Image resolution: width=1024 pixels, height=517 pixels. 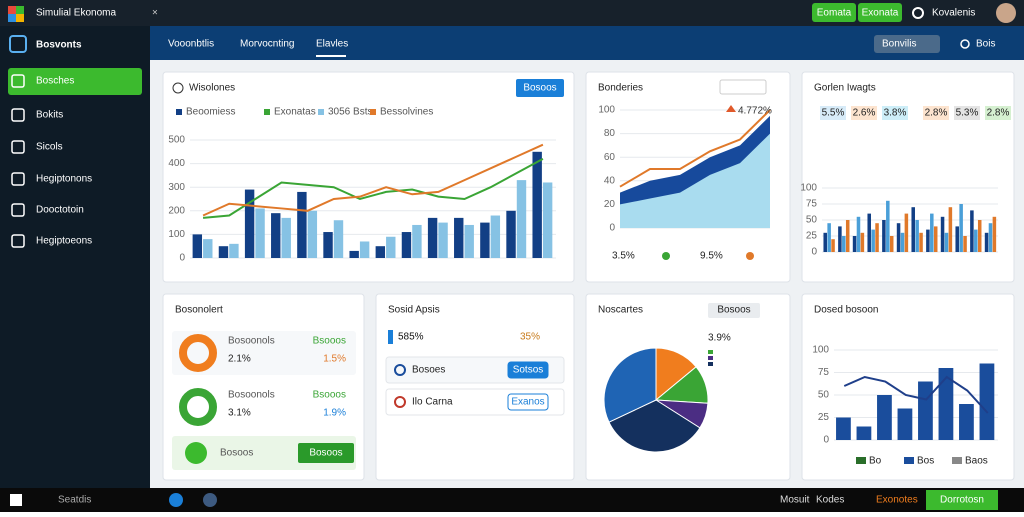 I want to click on nav-item: Bokits, so click(x=49, y=115).